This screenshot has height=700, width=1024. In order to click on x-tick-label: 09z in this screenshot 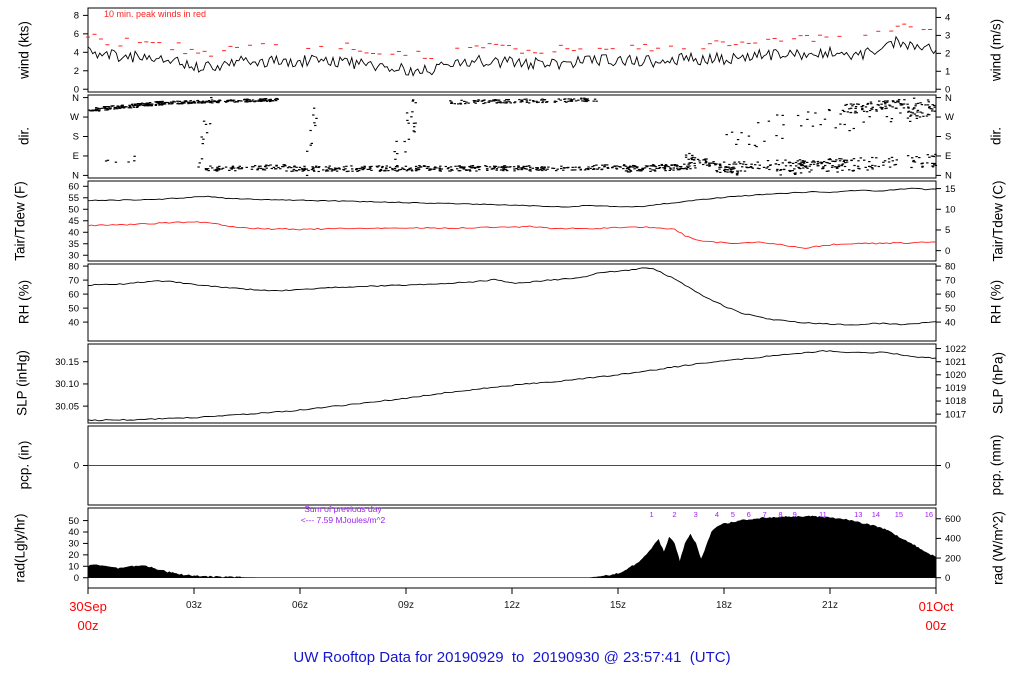, I will do `click(406, 605)`.